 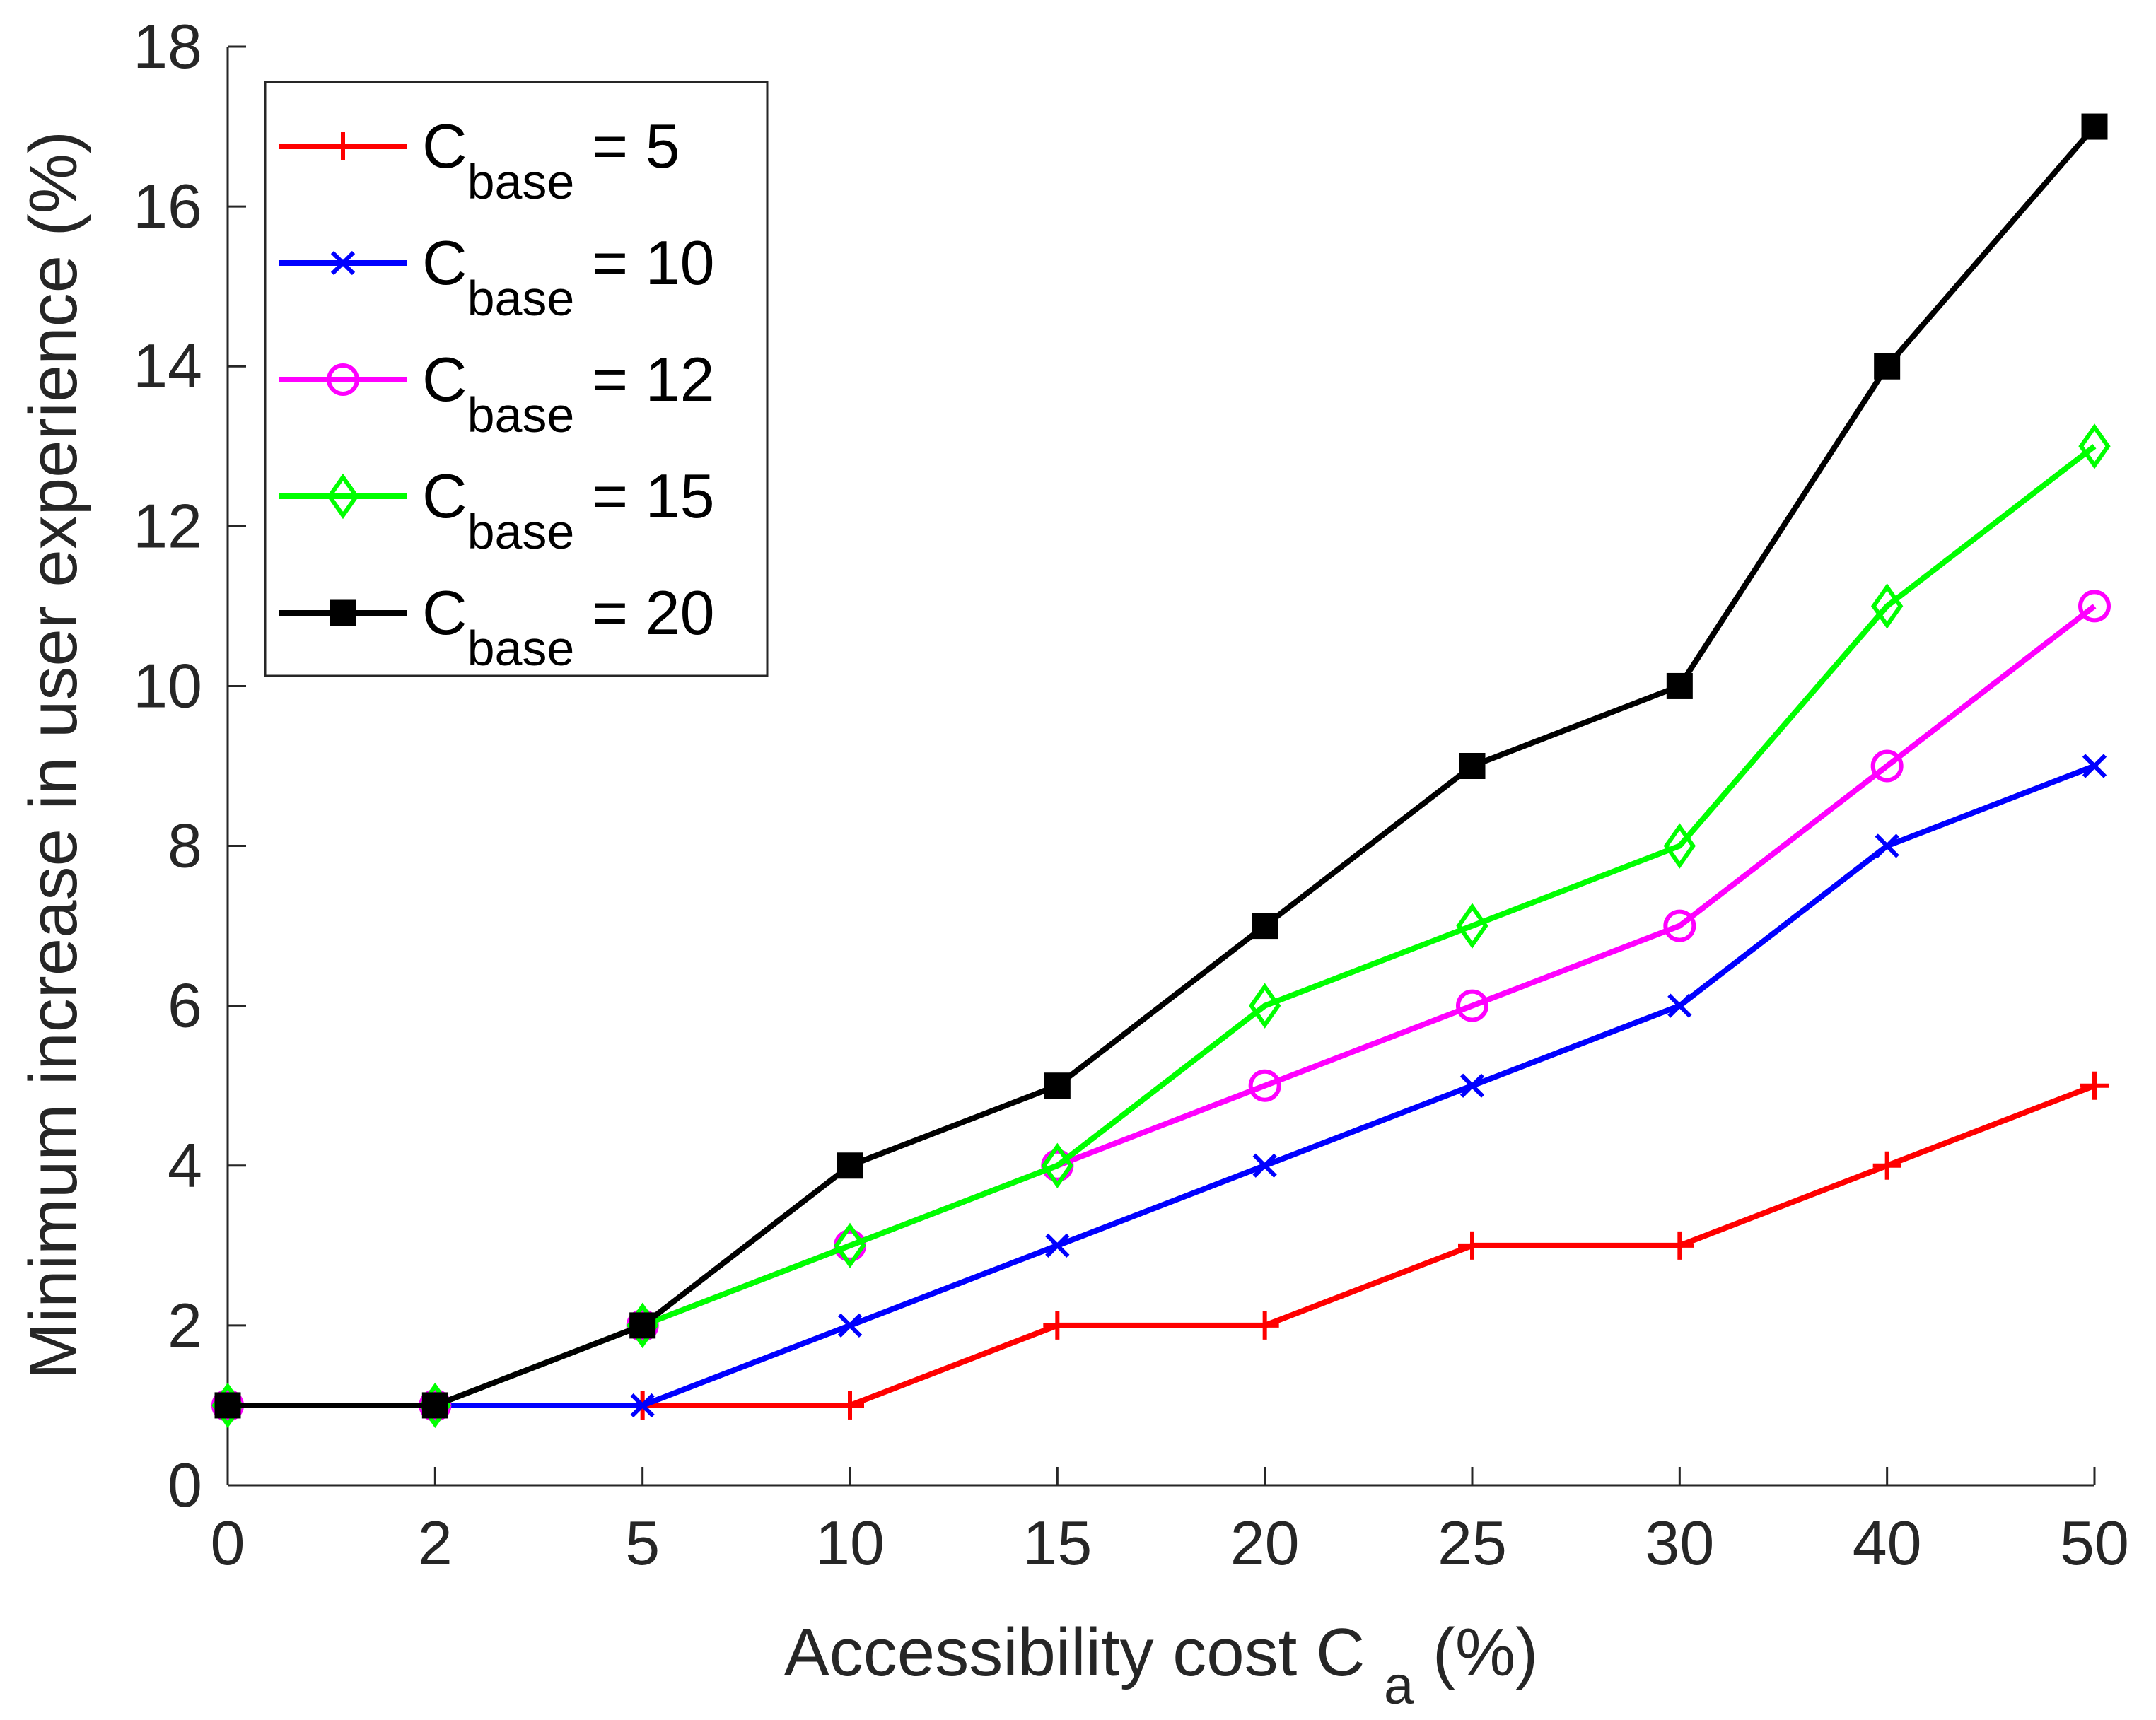 What do you see at coordinates (185, 1165) in the screenshot?
I see `y-tick-label: 4` at bounding box center [185, 1165].